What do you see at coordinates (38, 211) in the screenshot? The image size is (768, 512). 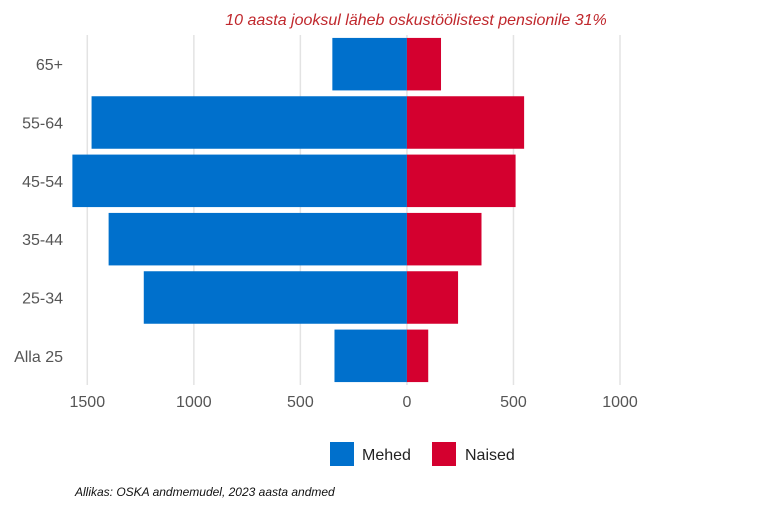 I see `y-axis-labels: 65+ 55-64 45-54 35-44 25-34 Alla 25` at bounding box center [38, 211].